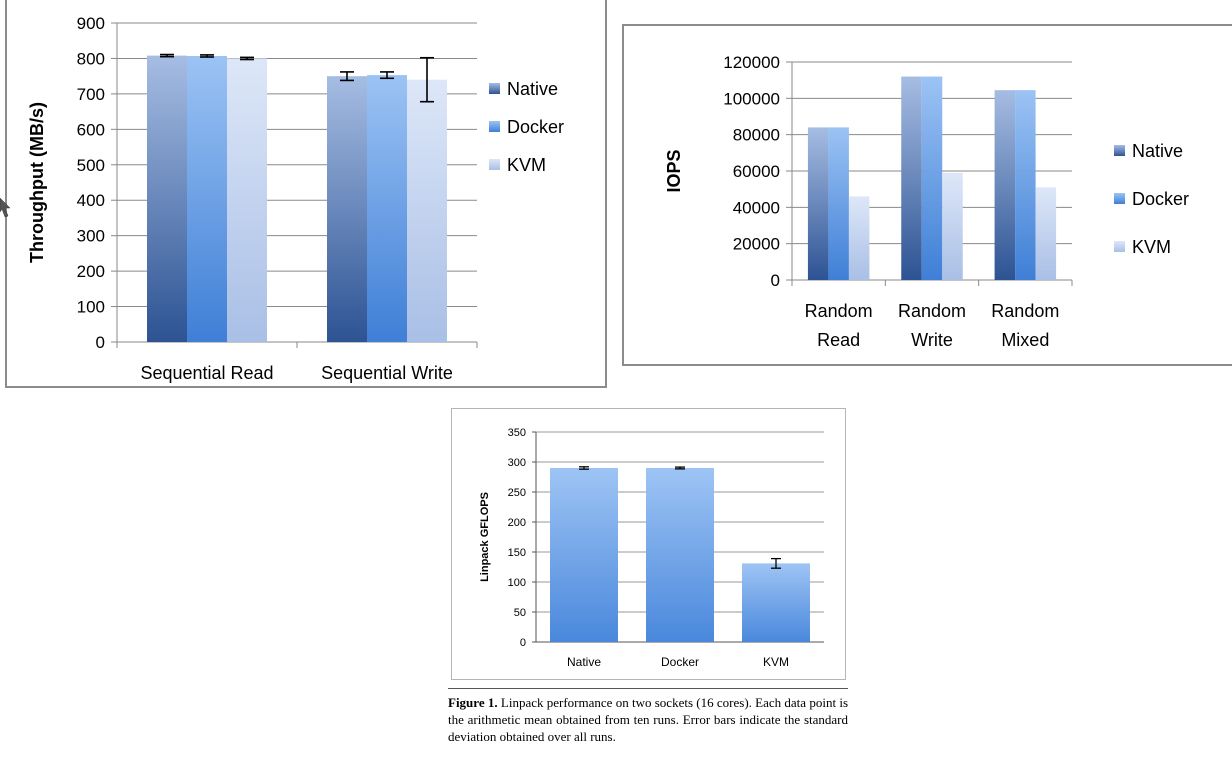 The width and height of the screenshot is (1232, 768). Describe the element at coordinates (584, 662) in the screenshot. I see `x-category-label: Native` at that location.